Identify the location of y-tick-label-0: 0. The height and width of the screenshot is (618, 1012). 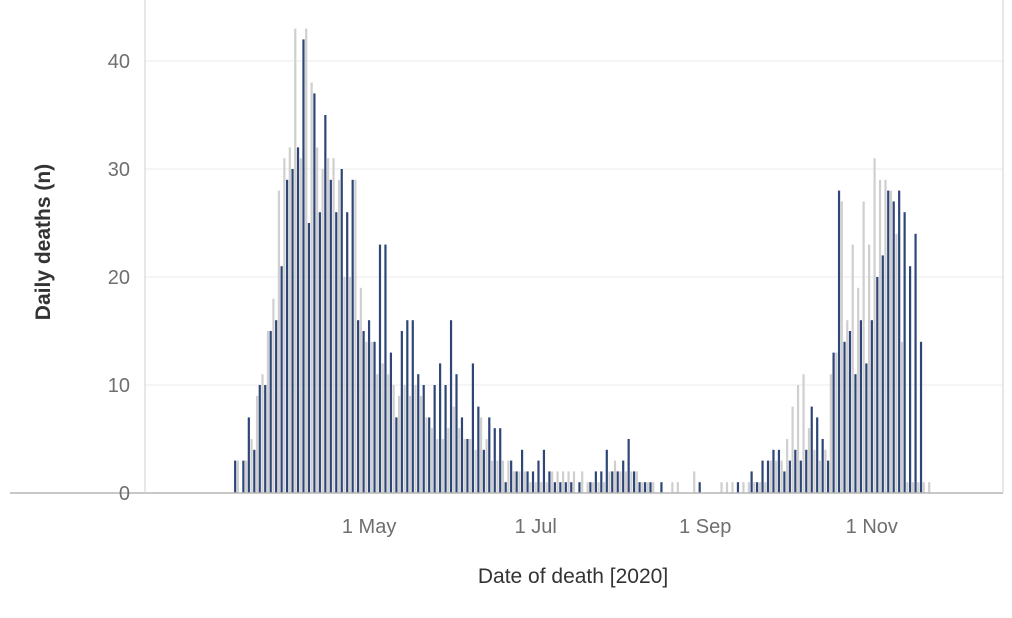
(124, 494).